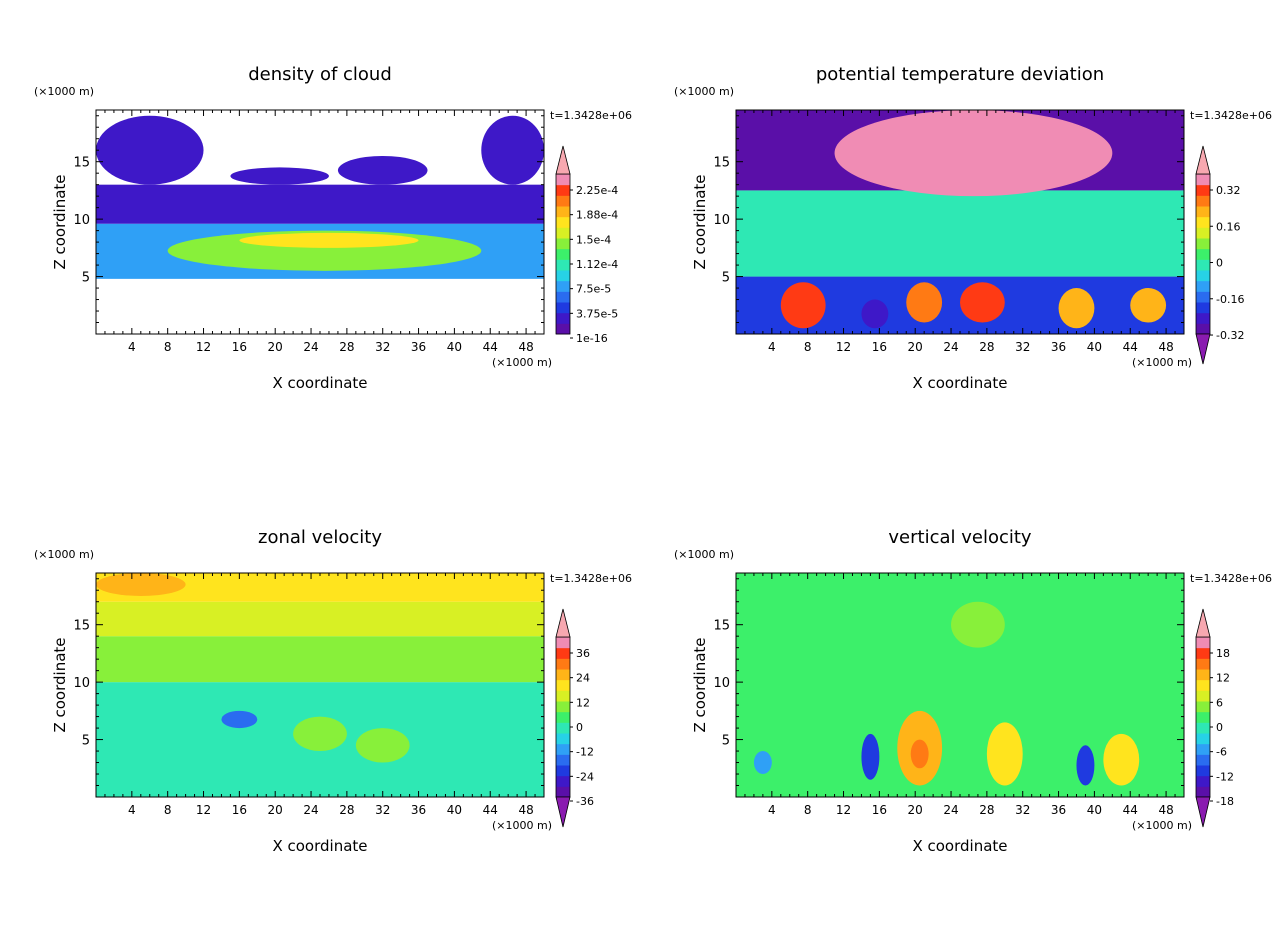 The height and width of the screenshot is (926, 1280). I want to click on colorbar-label: 2.25e-4, so click(597, 190).